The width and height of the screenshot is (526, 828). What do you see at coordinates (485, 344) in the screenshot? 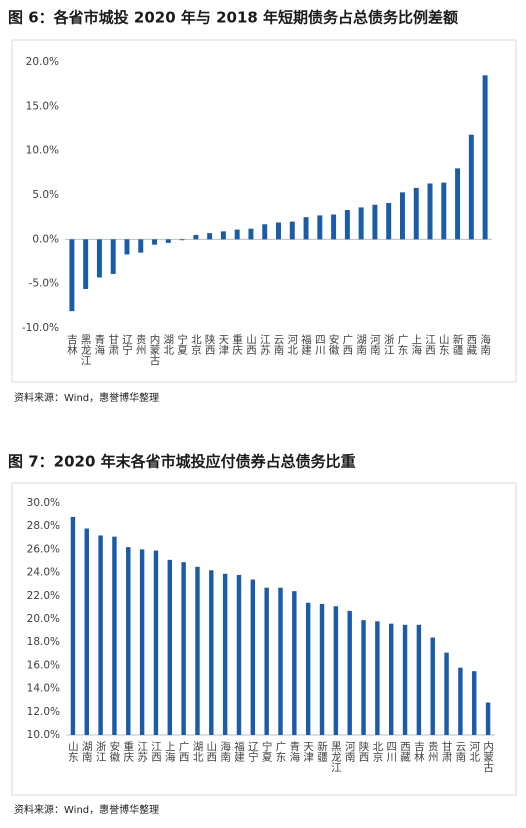
I see `x-tick-label: 海南` at bounding box center [485, 344].